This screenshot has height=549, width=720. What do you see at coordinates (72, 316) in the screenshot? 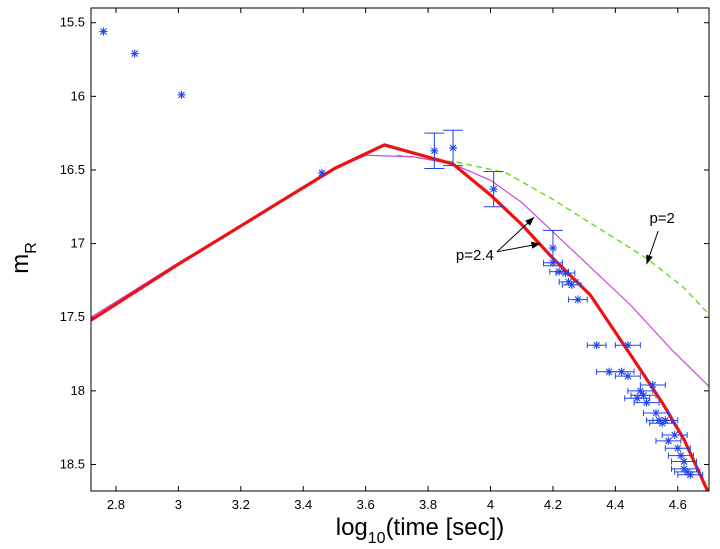
I see `y-tick-label: 17.5` at bounding box center [72, 316].